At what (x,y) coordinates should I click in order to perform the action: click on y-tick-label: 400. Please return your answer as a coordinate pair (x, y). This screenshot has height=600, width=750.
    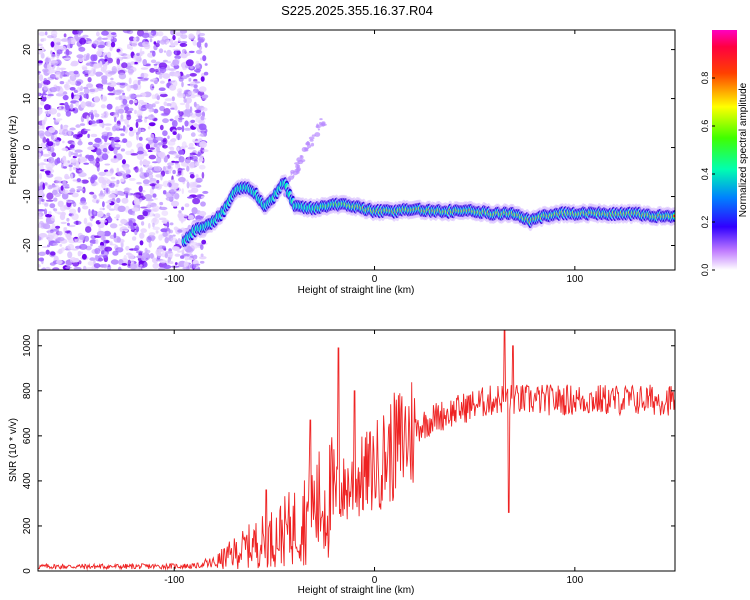
    Looking at the image, I should click on (27, 480).